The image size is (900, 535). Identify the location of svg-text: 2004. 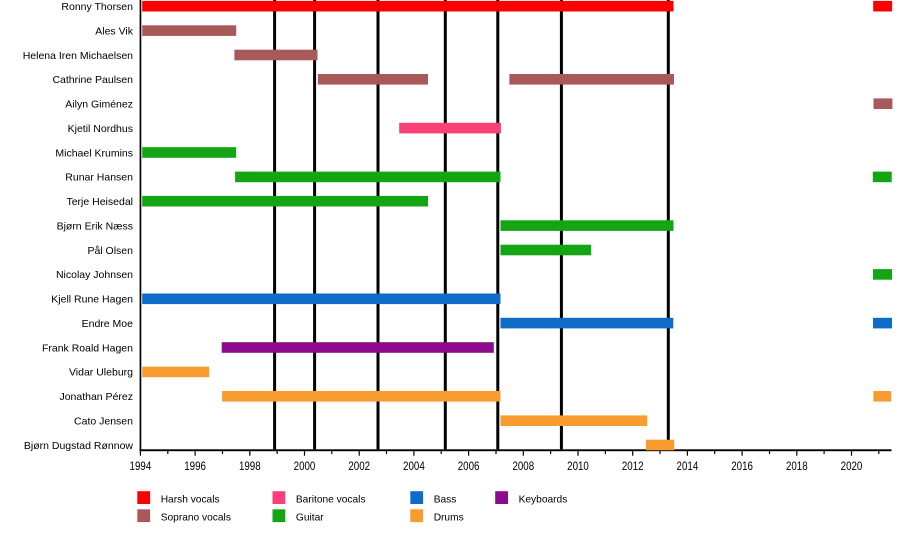
(414, 466).